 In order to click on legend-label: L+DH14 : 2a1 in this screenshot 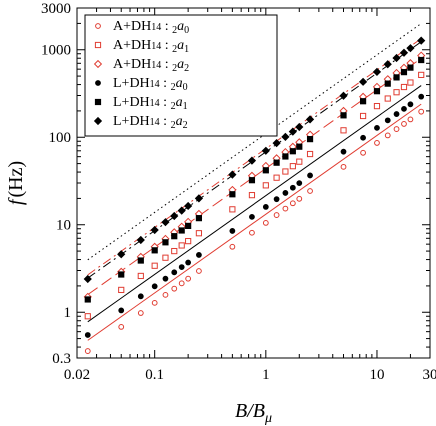, I will do `click(150, 103)`.